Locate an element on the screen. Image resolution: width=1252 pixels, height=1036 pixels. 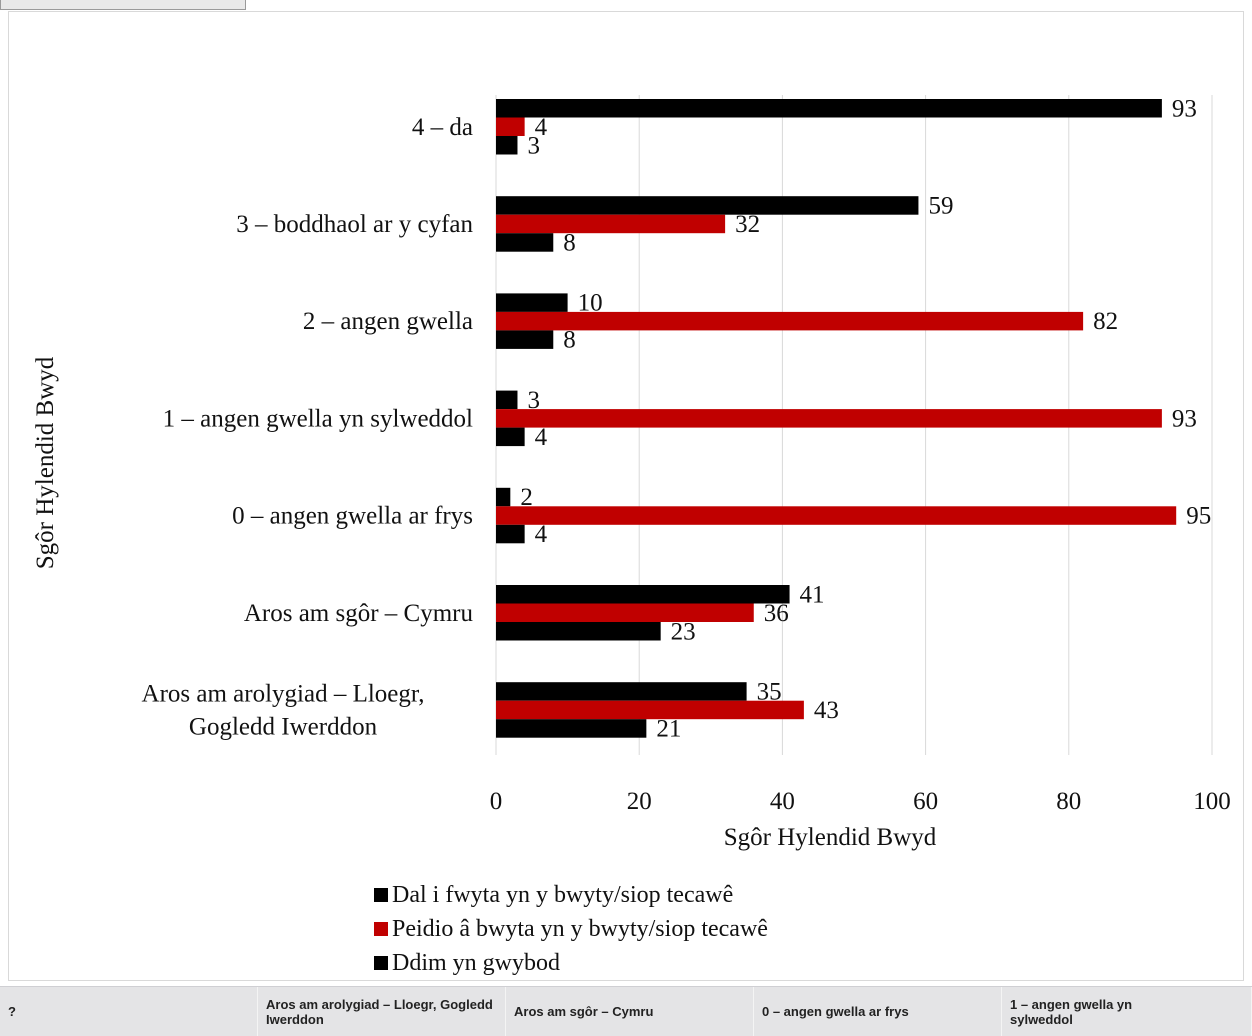
data-label: 41 is located at coordinates (812, 594).